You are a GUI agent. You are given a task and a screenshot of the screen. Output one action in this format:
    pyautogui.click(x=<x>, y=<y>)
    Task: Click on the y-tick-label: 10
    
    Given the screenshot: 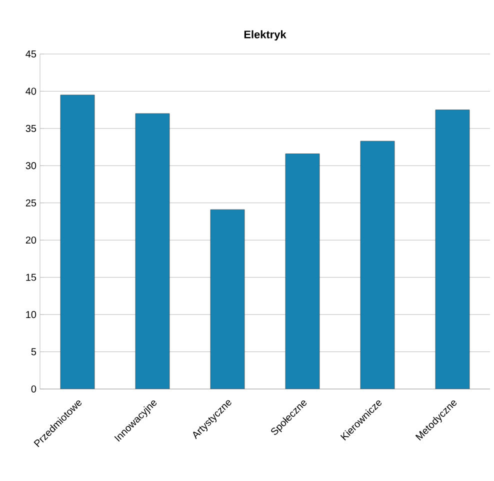 What is the action you would take?
    pyautogui.click(x=31, y=314)
    